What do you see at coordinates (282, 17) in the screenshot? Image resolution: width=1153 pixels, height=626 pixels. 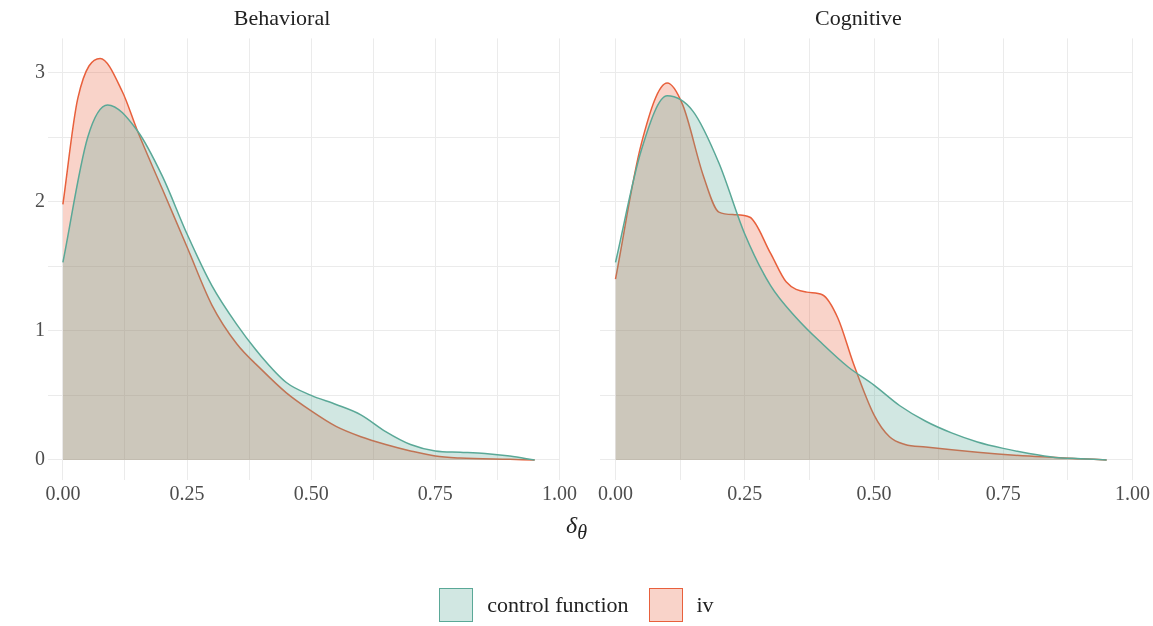 I see `chart-title: Behavioral` at bounding box center [282, 17].